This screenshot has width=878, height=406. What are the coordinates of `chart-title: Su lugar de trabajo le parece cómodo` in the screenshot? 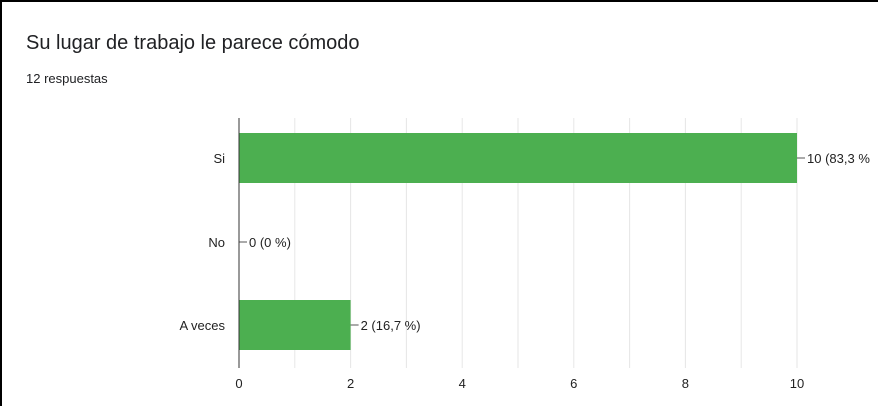 It's located at (193, 43).